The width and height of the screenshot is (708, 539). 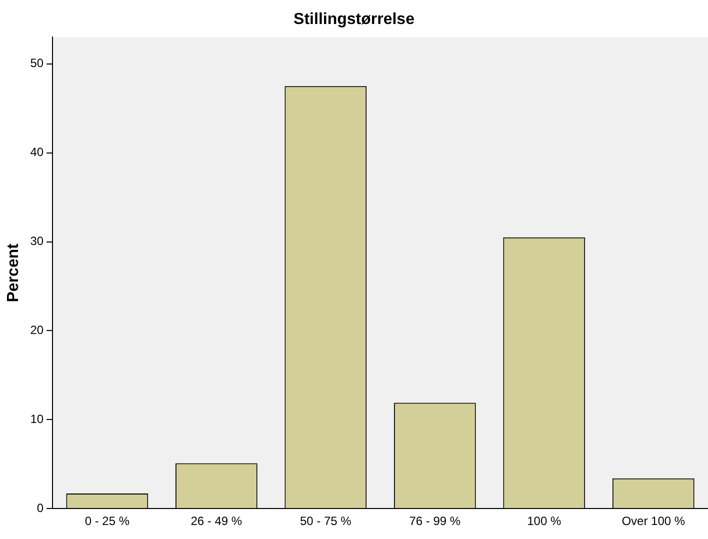 What do you see at coordinates (37, 419) in the screenshot?
I see `y-tick-label: 10` at bounding box center [37, 419].